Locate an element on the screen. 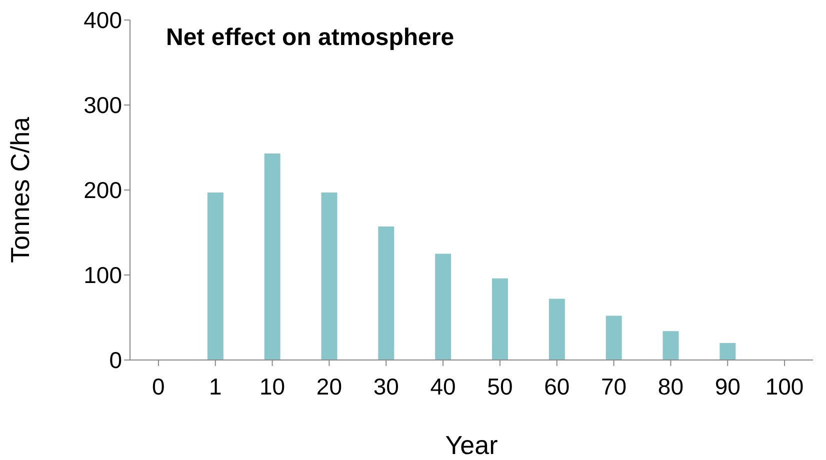 This screenshot has height=460, width=826. y-tick-label: 0 is located at coordinates (115, 360).